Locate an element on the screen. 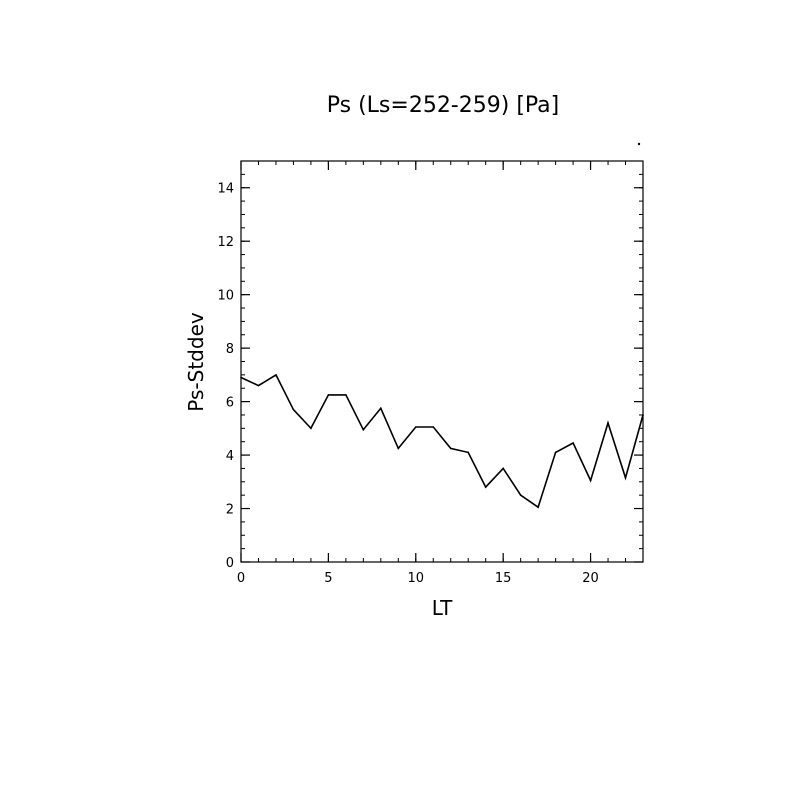 This screenshot has width=804, height=804. corner-dot is located at coordinates (639, 144).